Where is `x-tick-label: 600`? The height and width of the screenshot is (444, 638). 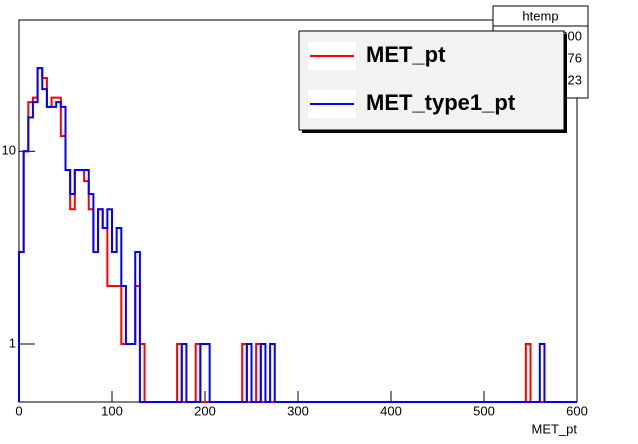 x-tick-label: 600 is located at coordinates (577, 410).